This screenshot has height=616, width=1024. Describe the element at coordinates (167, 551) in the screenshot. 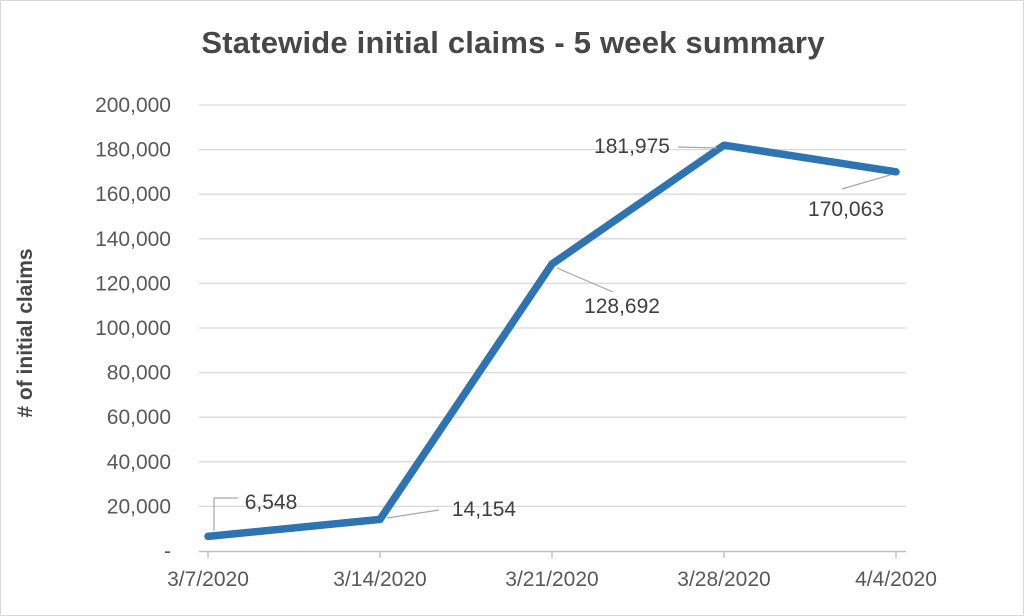

I see `y-tick-label: -` at that location.